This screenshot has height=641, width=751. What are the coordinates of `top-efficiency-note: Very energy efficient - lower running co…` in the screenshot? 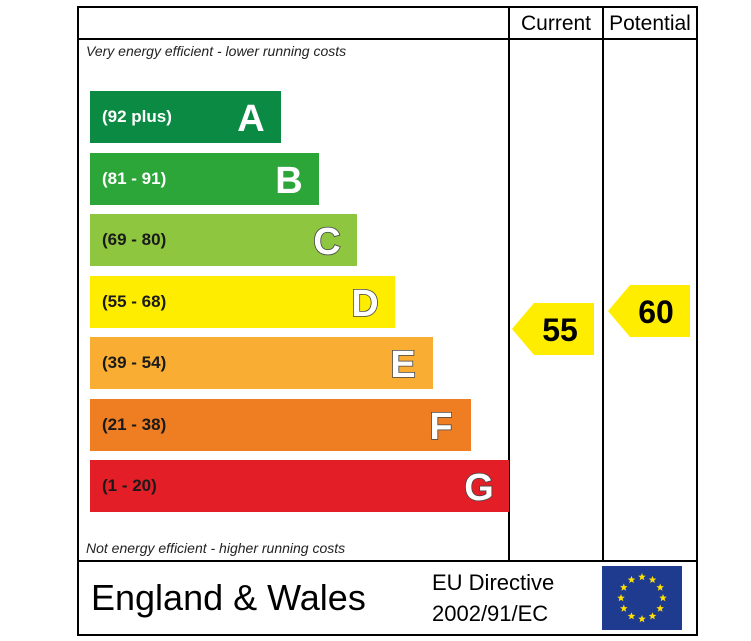 It's located at (216, 51).